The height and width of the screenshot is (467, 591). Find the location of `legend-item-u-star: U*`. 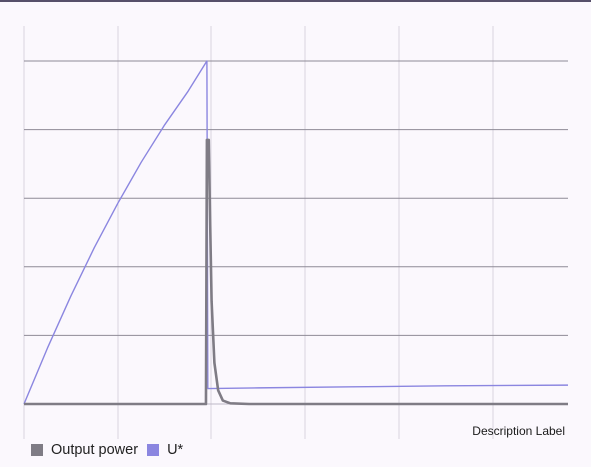

legend-item-u-star: U* is located at coordinates (165, 450).